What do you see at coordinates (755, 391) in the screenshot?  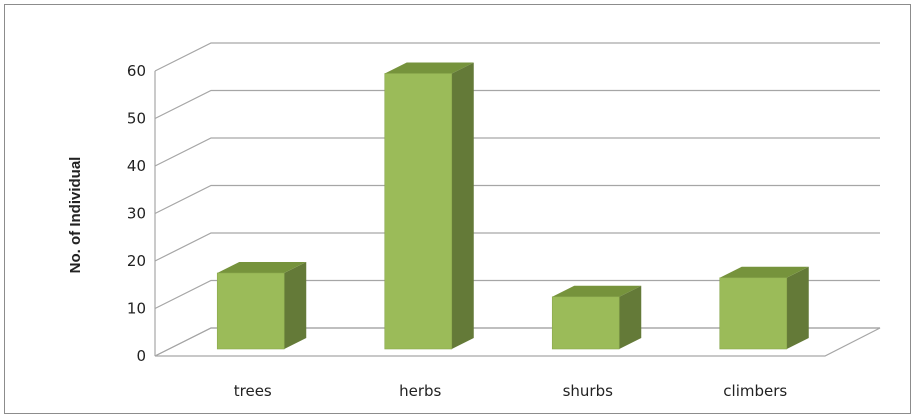 I see `x-tick-label: climbers` at bounding box center [755, 391].